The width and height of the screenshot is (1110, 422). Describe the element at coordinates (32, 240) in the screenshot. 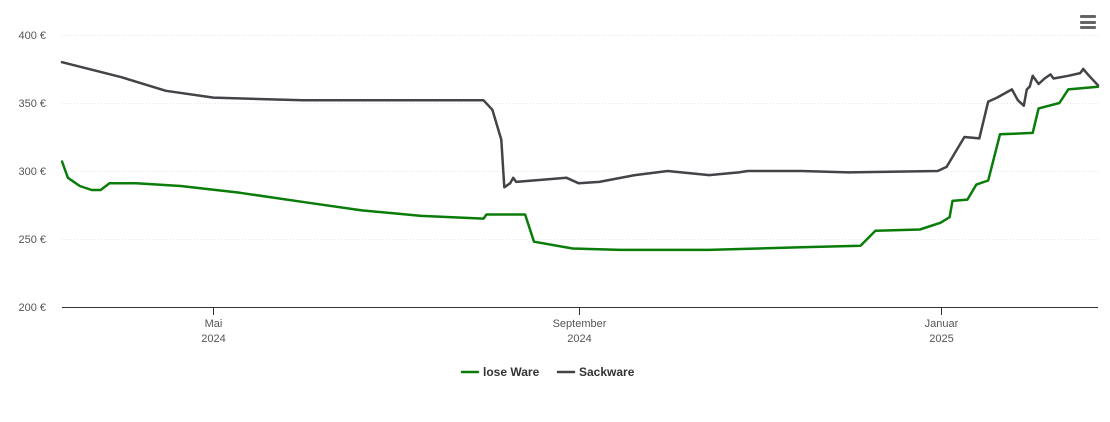

I see `y-tick-label: 250 €` at that location.